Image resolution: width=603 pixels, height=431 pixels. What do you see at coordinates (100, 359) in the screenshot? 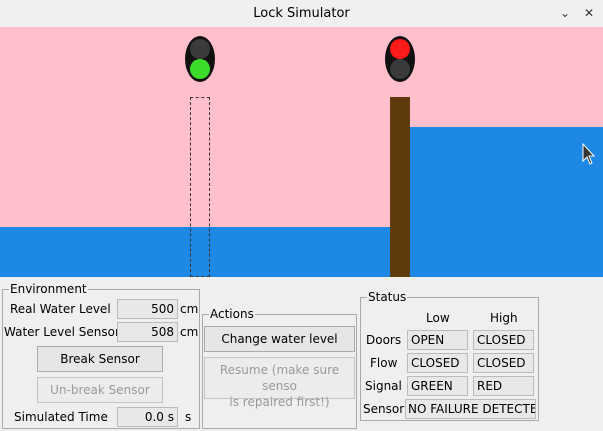
I see `break-sensor-button: Break Sensor` at bounding box center [100, 359].